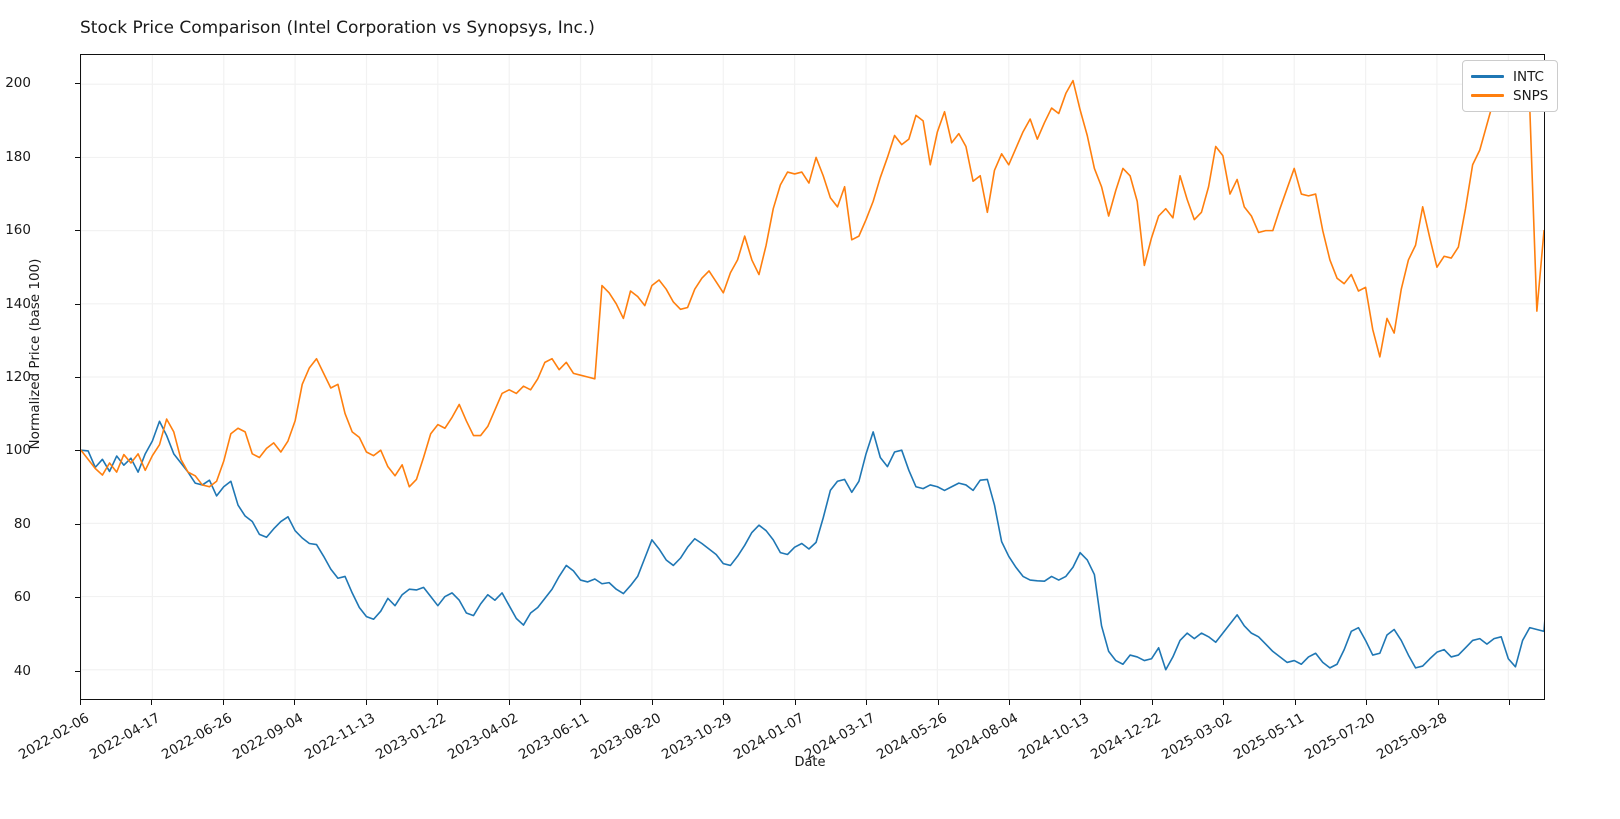  Describe the element at coordinates (18, 450) in the screenshot. I see `y-tick-label: 100` at that location.